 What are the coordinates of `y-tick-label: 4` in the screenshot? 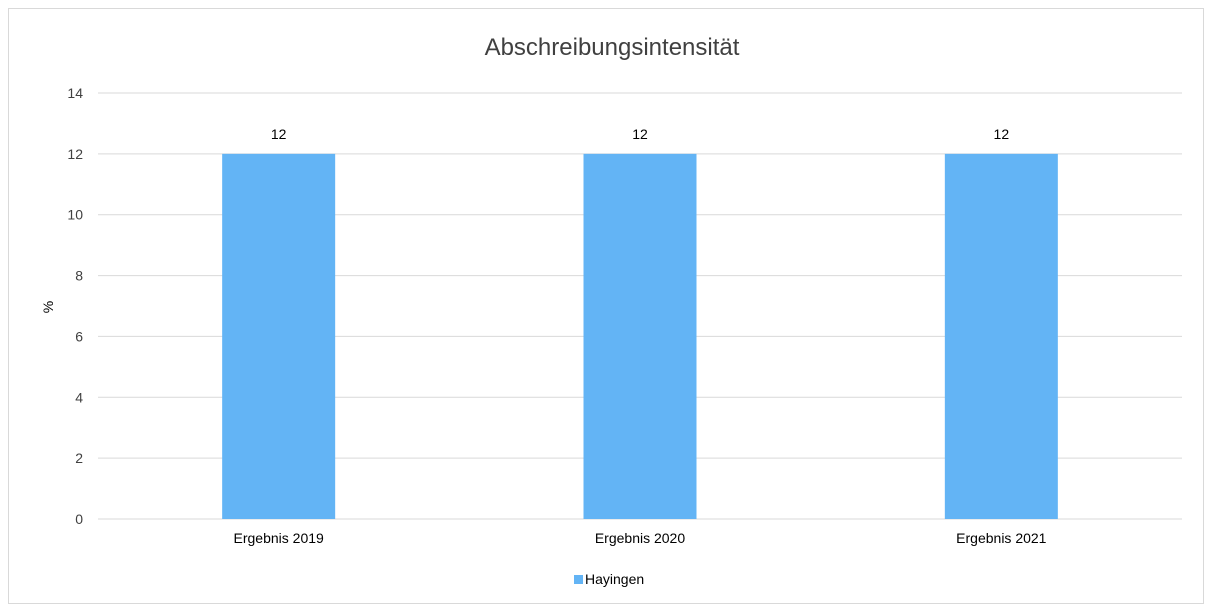 It's located at (79, 397).